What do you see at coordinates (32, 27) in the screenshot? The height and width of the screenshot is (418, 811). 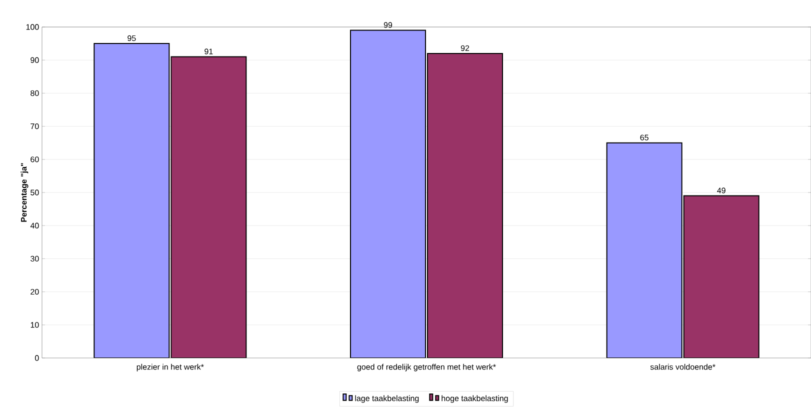 I see `y-tick-label: 100` at bounding box center [32, 27].